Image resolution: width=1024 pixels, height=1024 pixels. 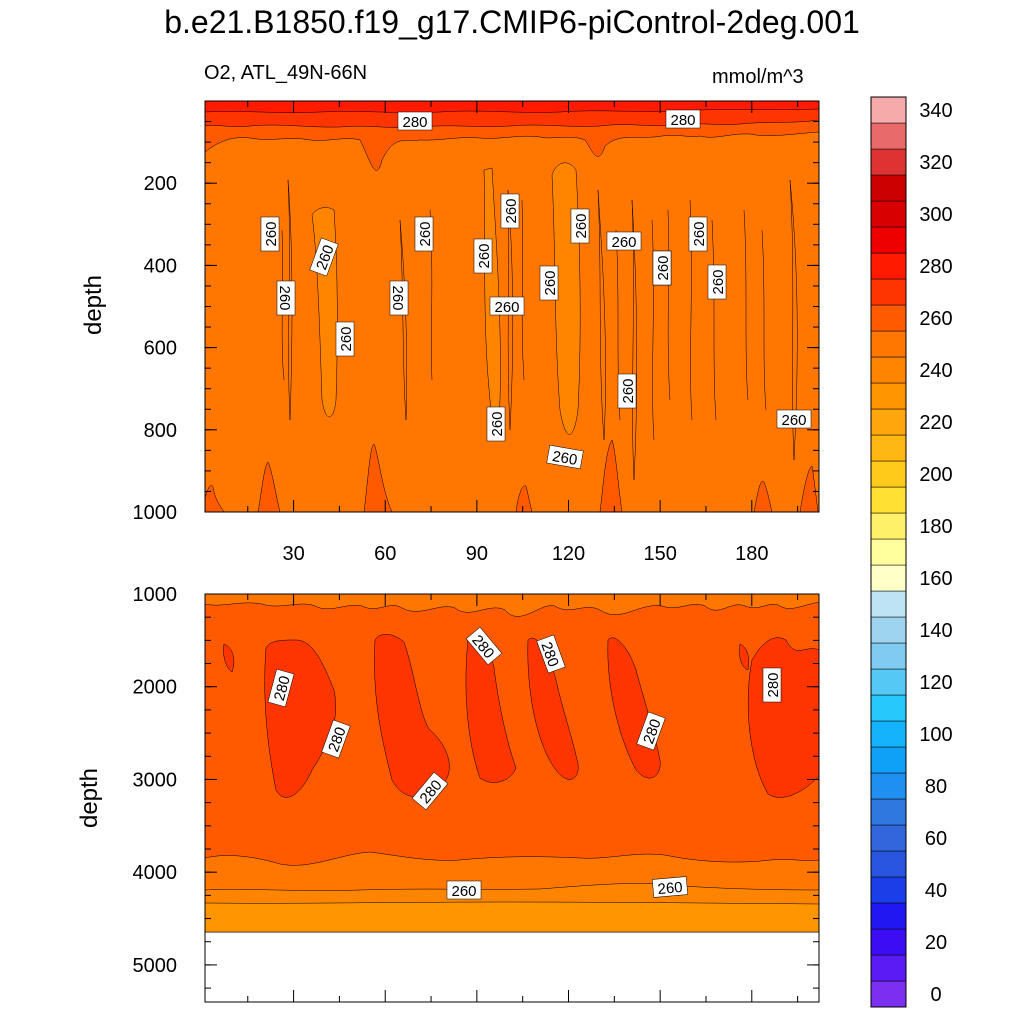 What do you see at coordinates (935, 527) in the screenshot?
I see `colorbar-label-180: 180` at bounding box center [935, 527].